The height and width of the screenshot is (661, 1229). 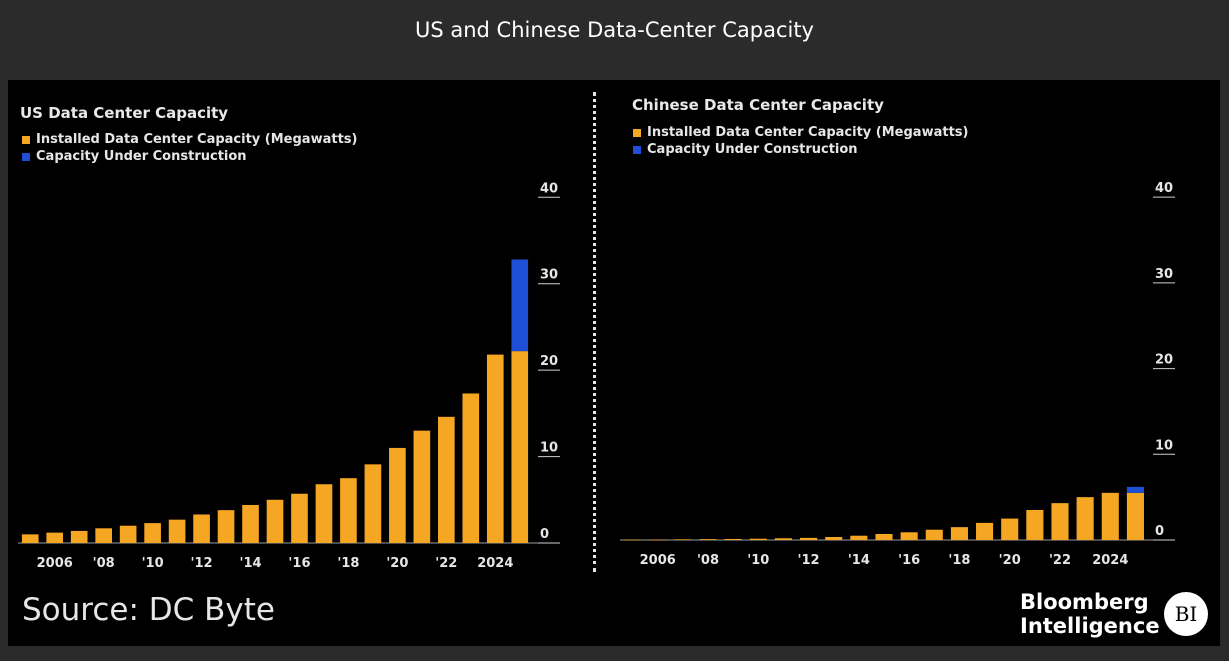 What do you see at coordinates (758, 105) in the screenshot?
I see `china-chart-title: Chinese Data Center Capacity` at bounding box center [758, 105].